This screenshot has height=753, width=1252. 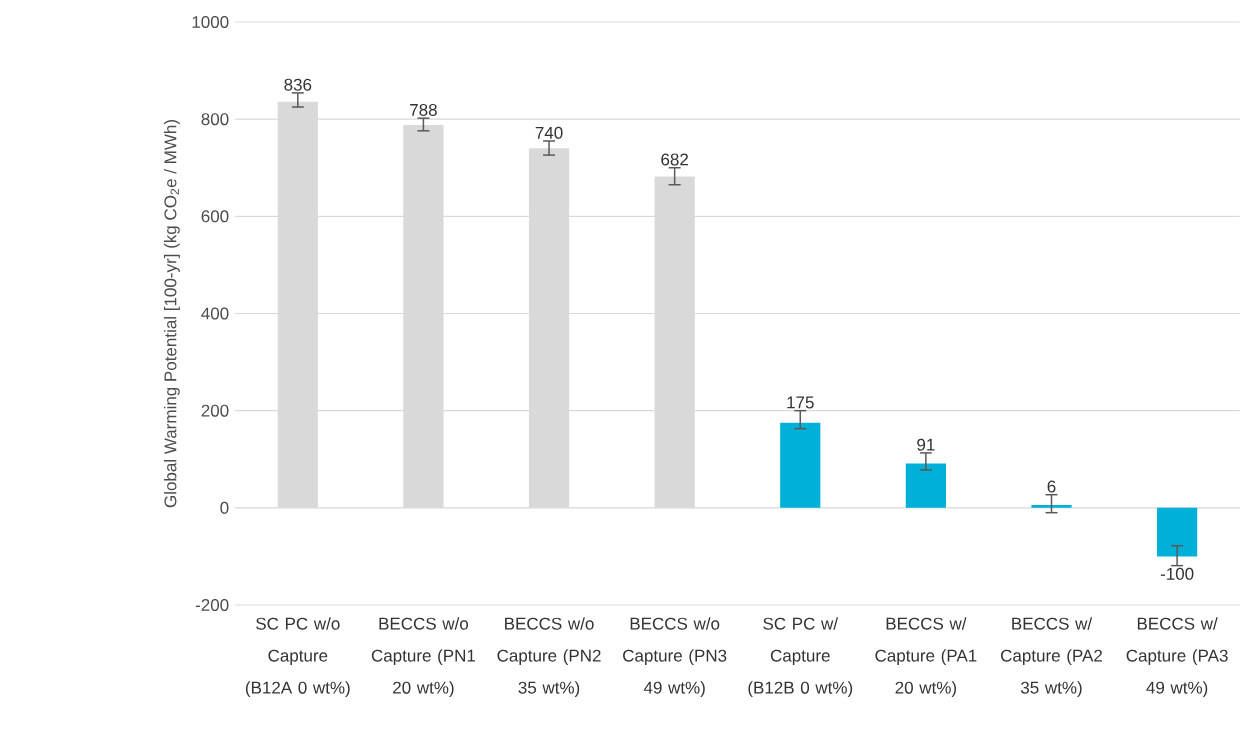 What do you see at coordinates (1051, 657) in the screenshot?
I see `x-tick-label: BECCS w/ Capture (PA2 35 wt%)` at bounding box center [1051, 657].